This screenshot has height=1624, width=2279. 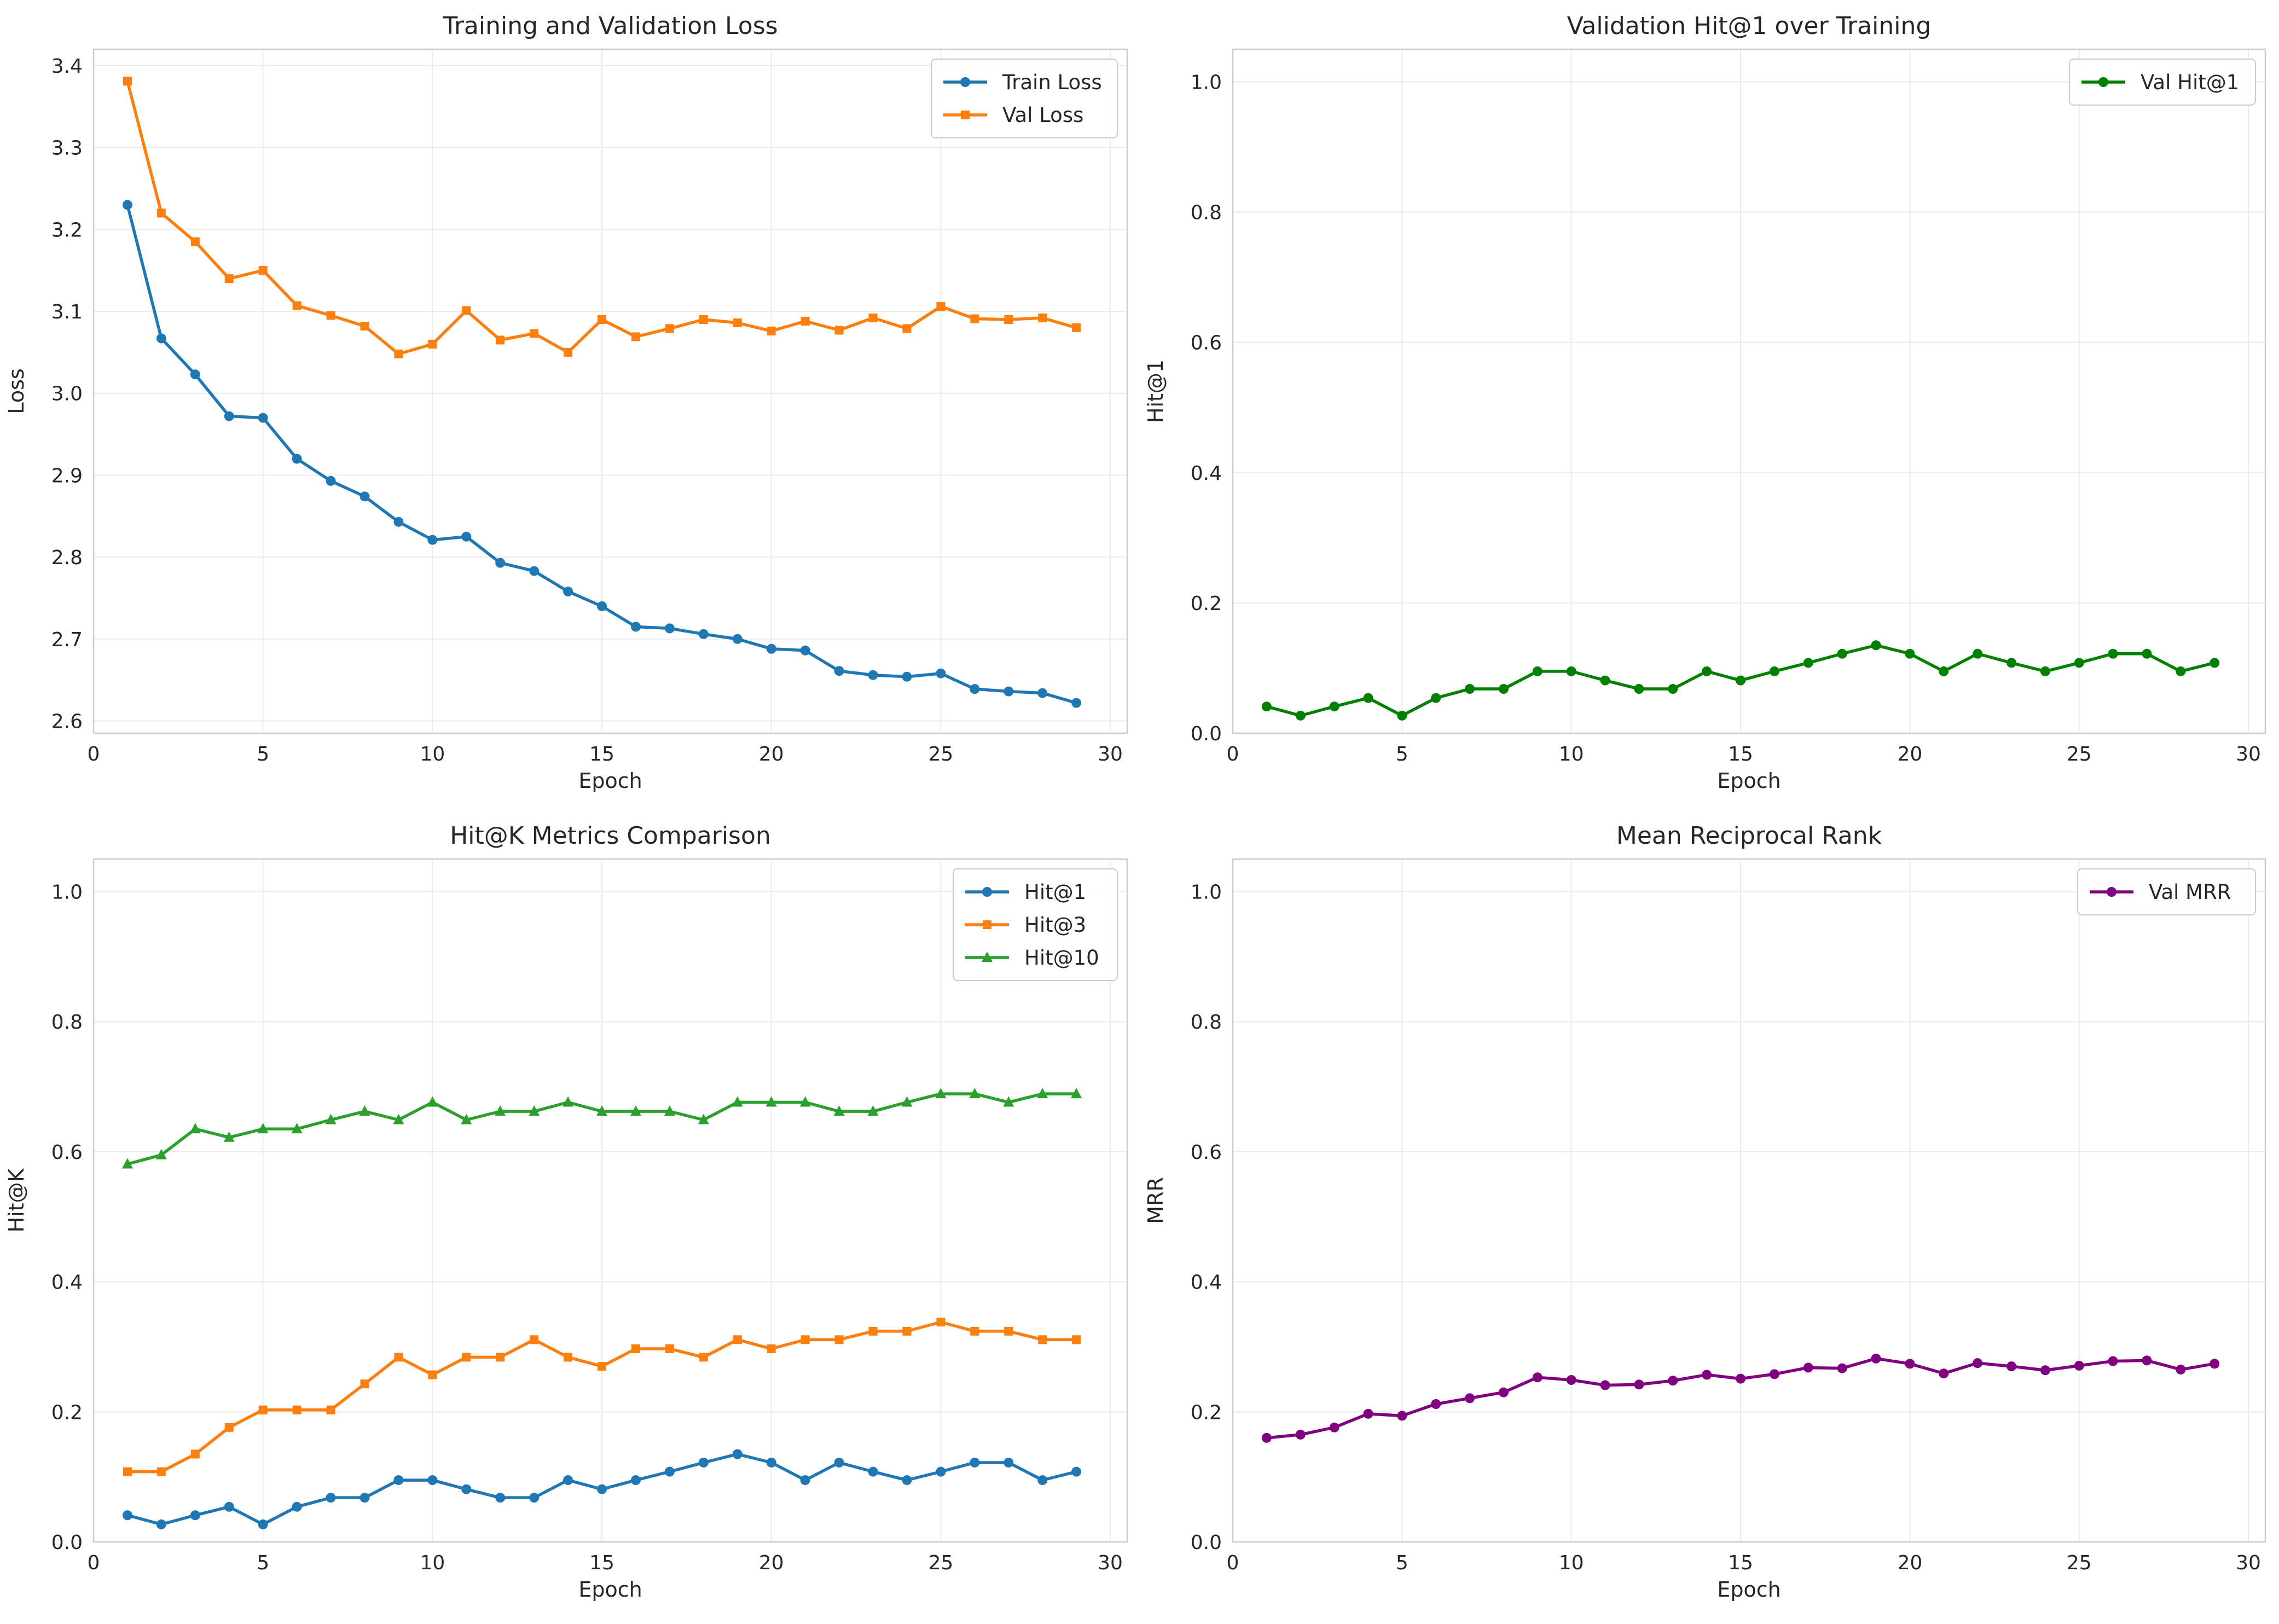 I want to click on x-tick-label: 5, so click(x=263, y=1563).